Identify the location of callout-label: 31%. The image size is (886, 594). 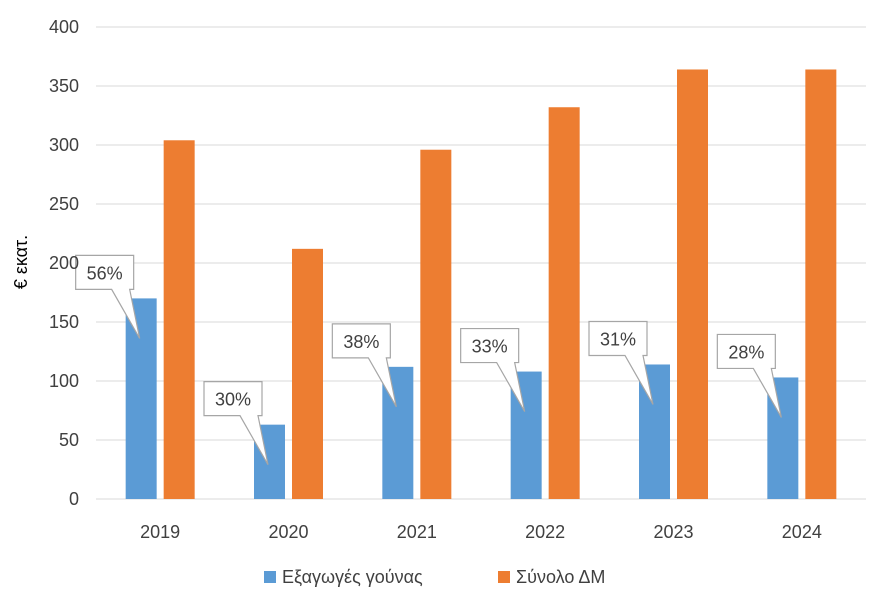
(618, 339).